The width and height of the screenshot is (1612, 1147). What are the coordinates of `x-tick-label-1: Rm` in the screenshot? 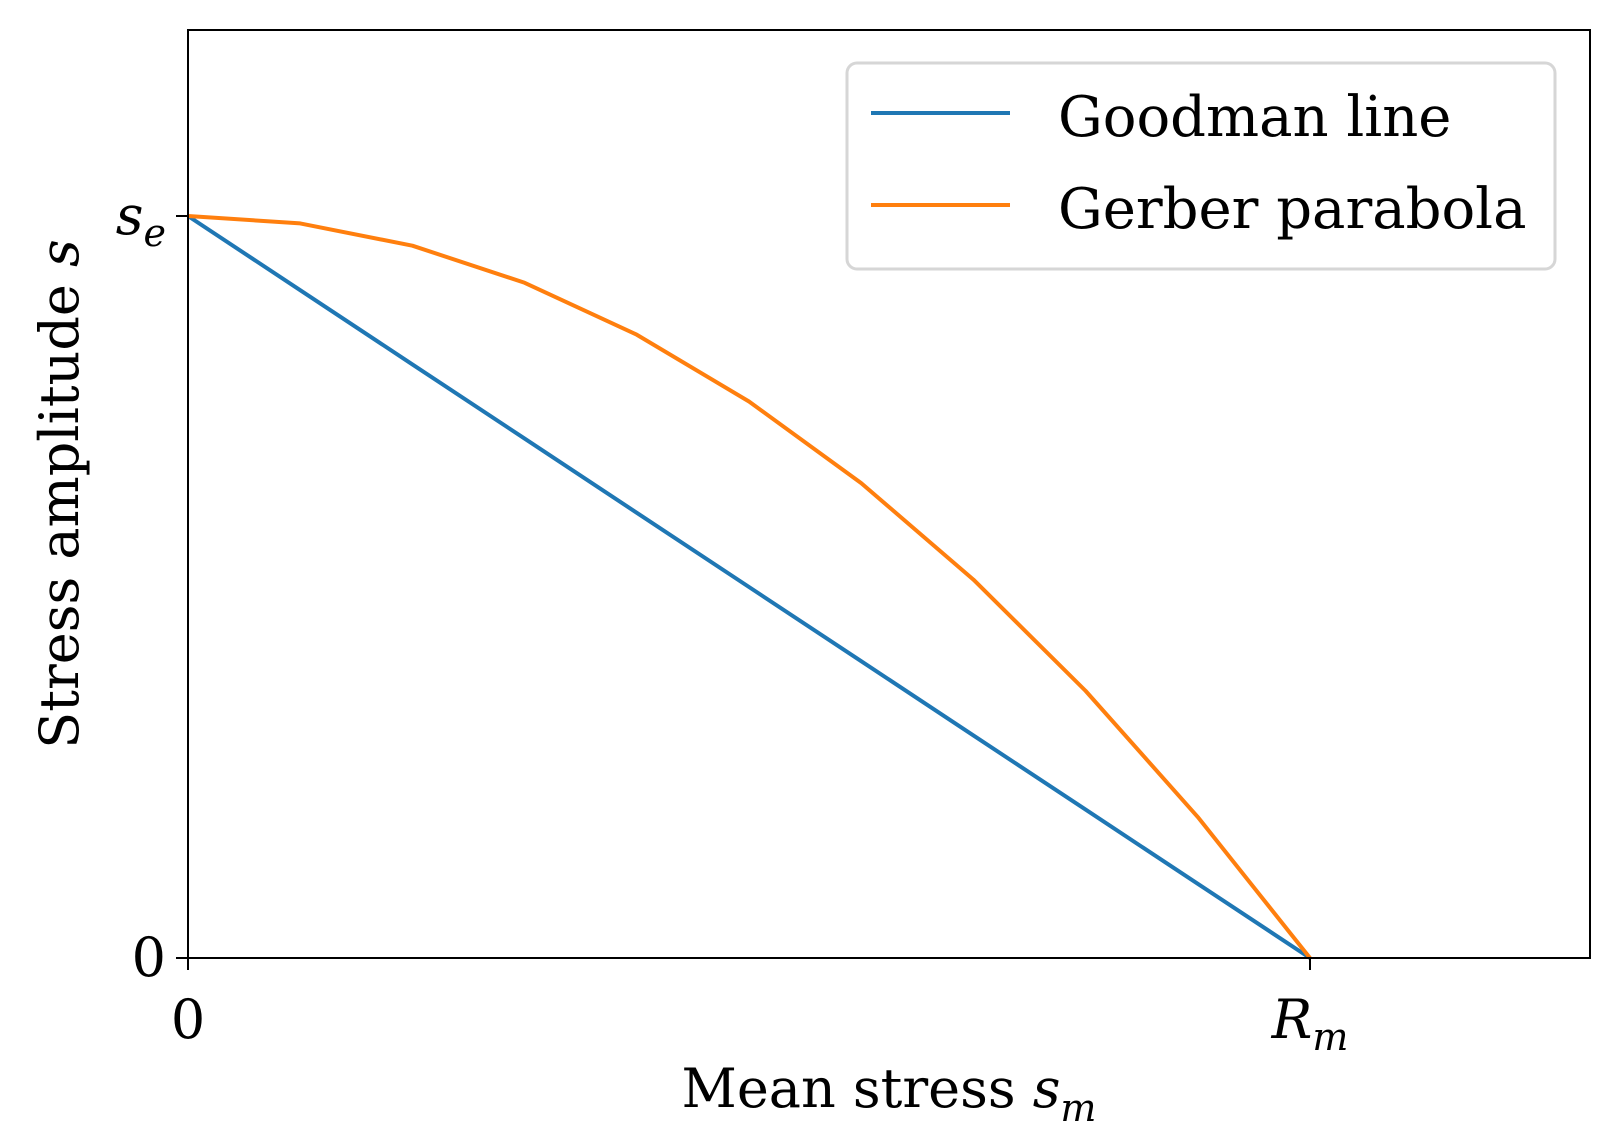 It's located at (1310, 1023).